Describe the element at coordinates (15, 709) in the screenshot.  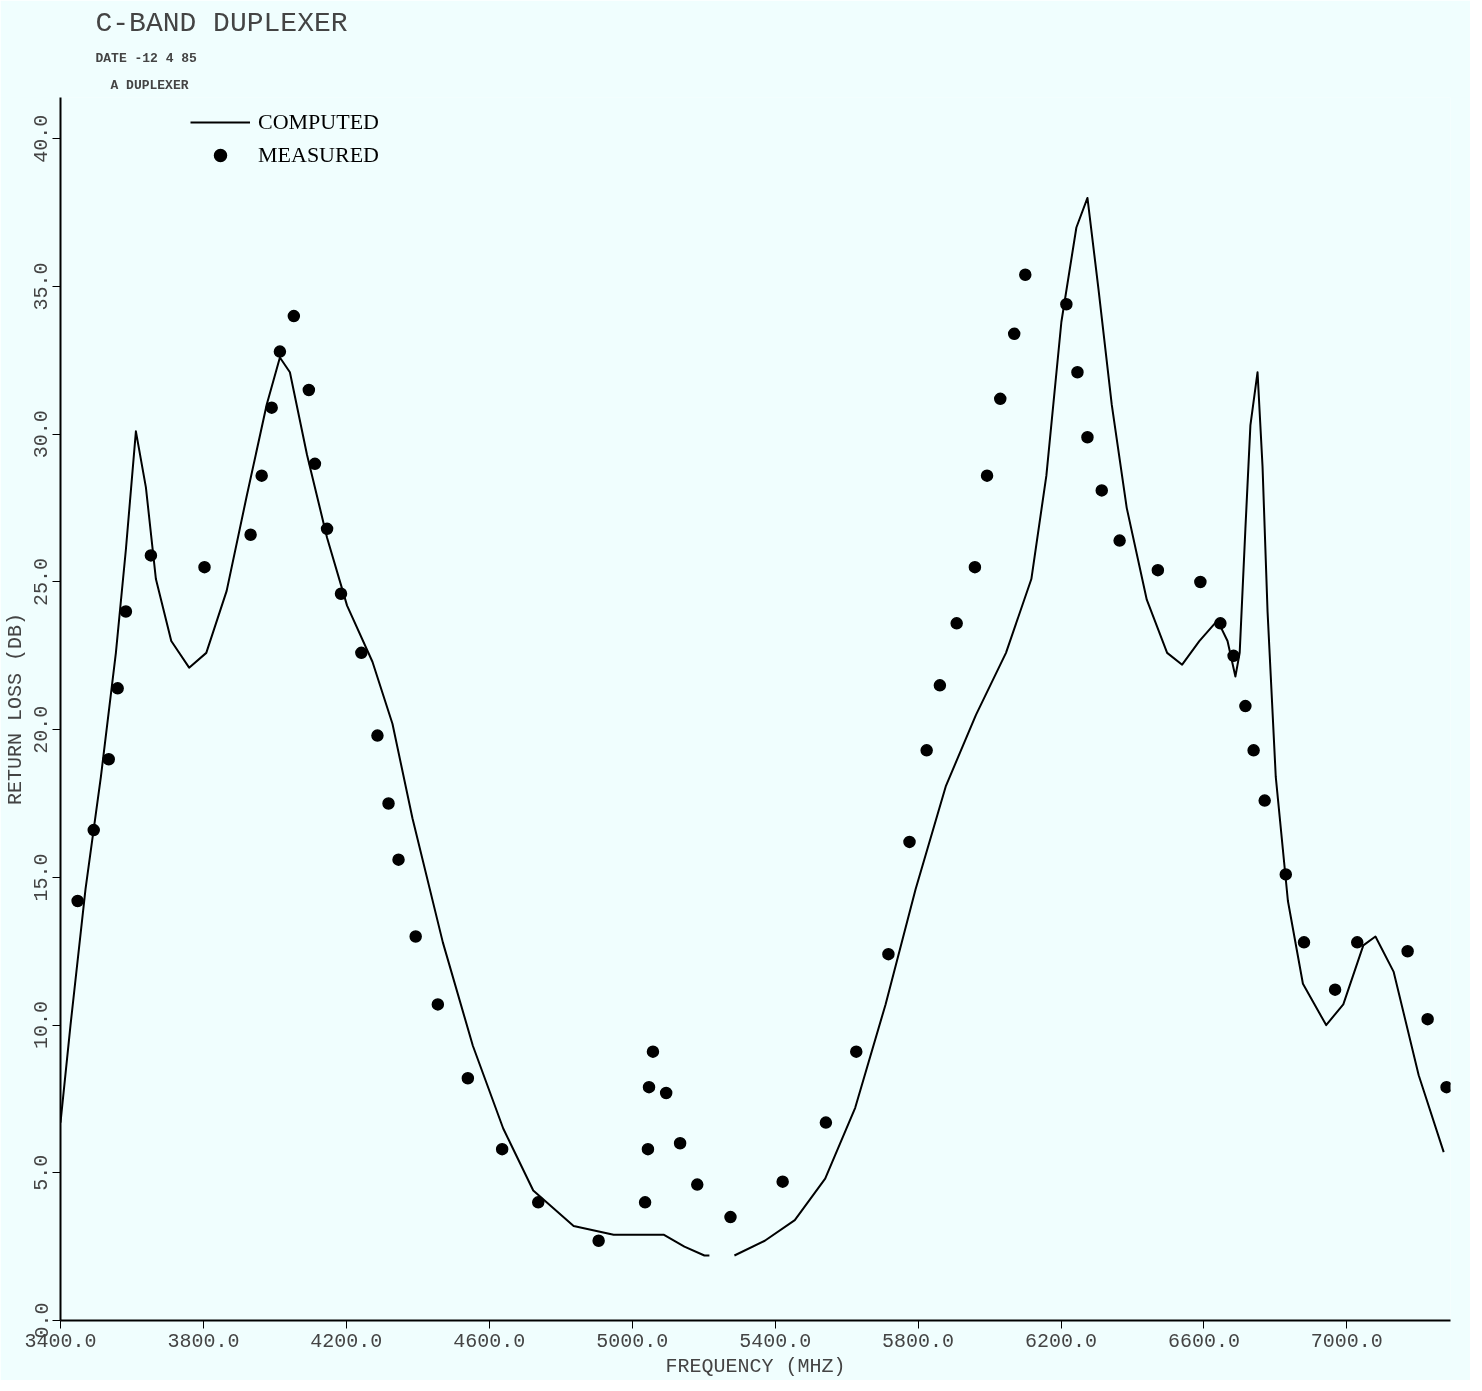
I see `y-axis-title: RETURN LOSS (DB)` at that location.